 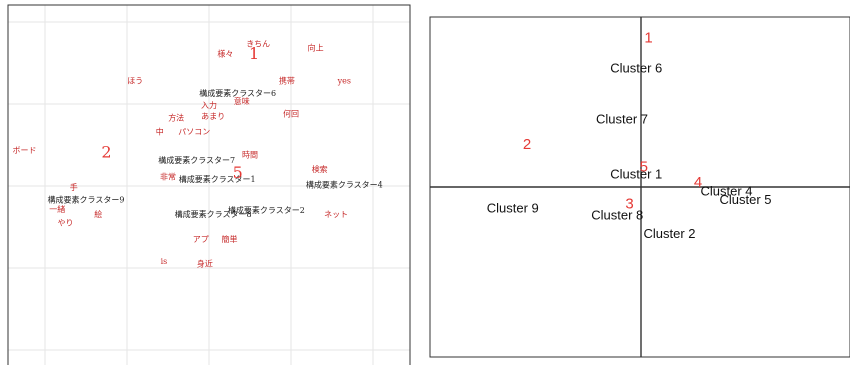 I want to click on word-label: 向上, so click(x=316, y=48).